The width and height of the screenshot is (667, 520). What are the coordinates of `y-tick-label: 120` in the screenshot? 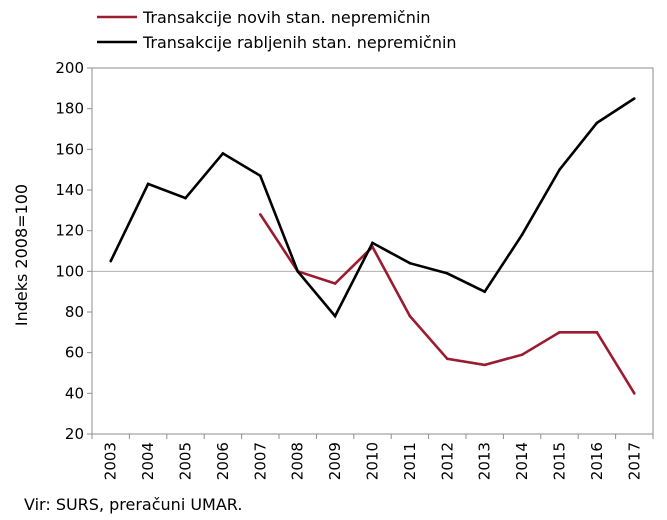 It's located at (69, 231).